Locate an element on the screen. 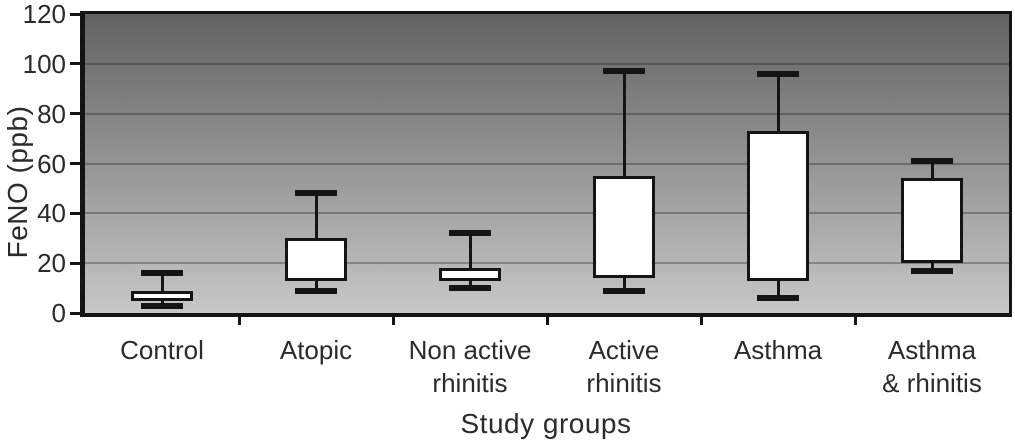  y-tick-label: 60 is located at coordinates (51, 163).